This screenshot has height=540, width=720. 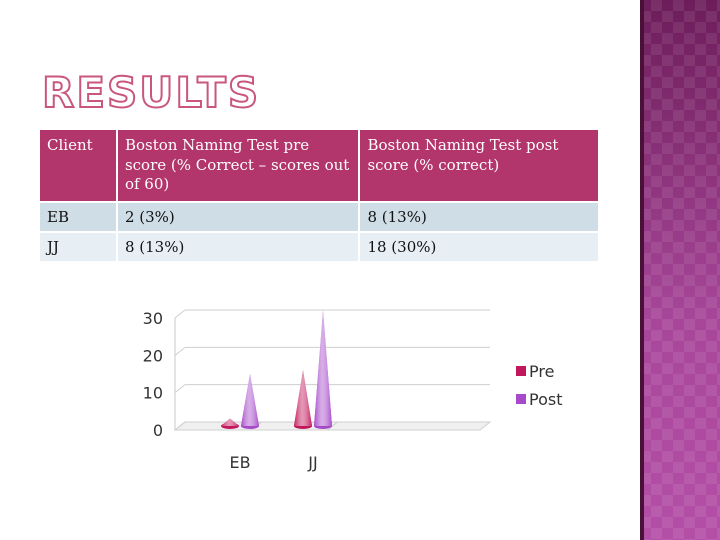 I want to click on table-row: EB 2 (3%) 8 (13%), so click(x=320, y=216).